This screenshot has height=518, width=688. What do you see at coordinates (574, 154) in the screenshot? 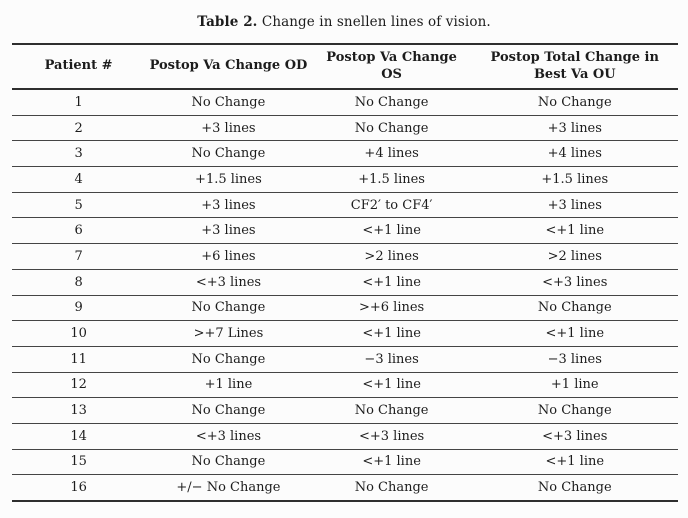
I see `total-change-ou-cell: +4 lines` at bounding box center [574, 154].